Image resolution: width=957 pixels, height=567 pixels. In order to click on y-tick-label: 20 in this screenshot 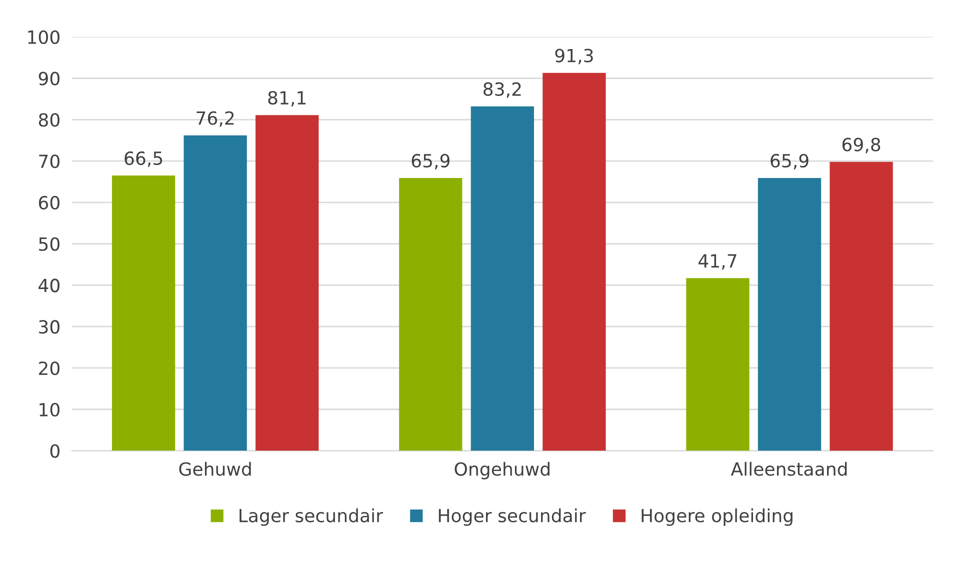, I will do `click(49, 368)`.